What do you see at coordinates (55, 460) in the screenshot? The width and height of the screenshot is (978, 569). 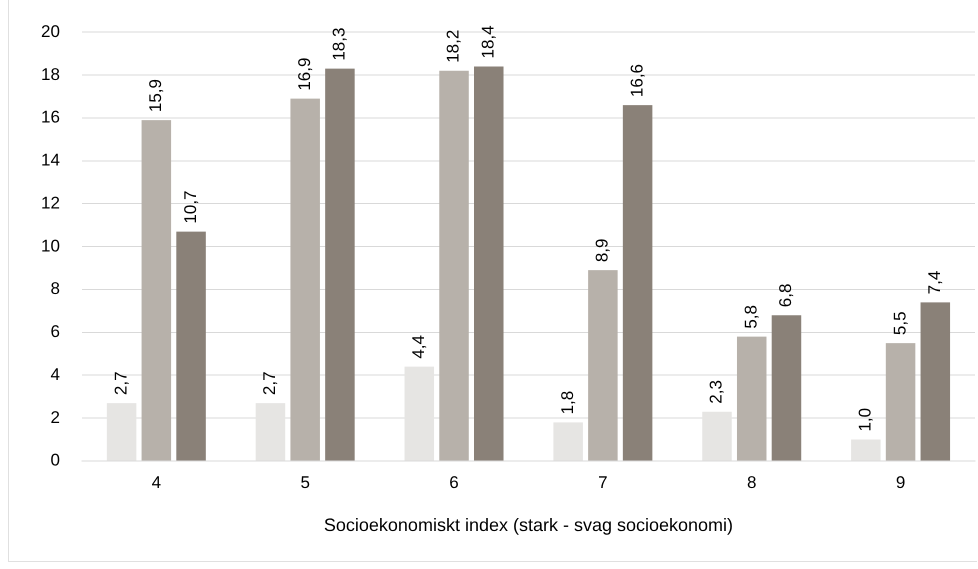 I see `y-tick-label: 0` at bounding box center [55, 460].